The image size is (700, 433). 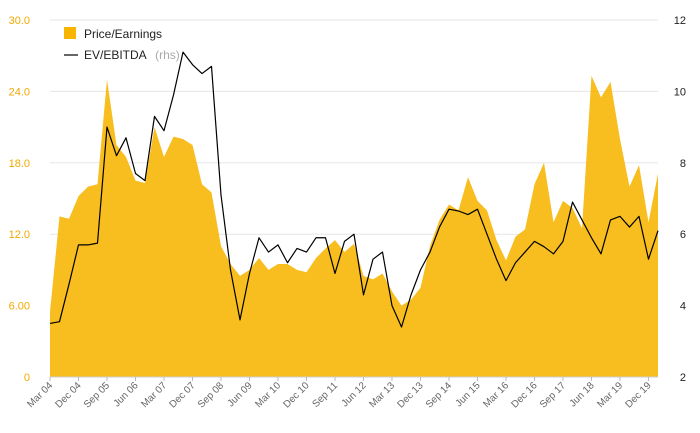 What do you see at coordinates (19, 21) in the screenshot?
I see `left-tick-label: 30.0` at bounding box center [19, 21].